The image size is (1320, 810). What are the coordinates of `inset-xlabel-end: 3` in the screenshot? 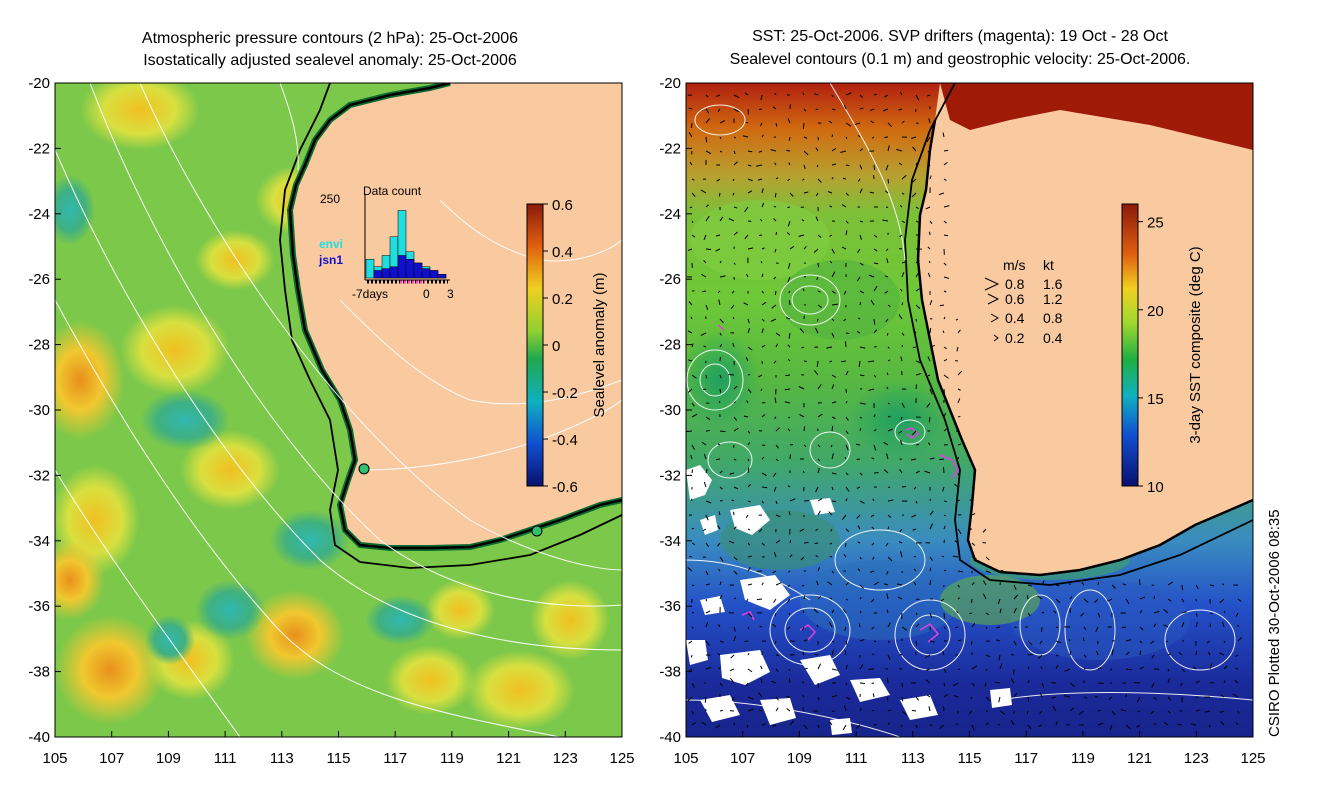 It's located at (450, 294).